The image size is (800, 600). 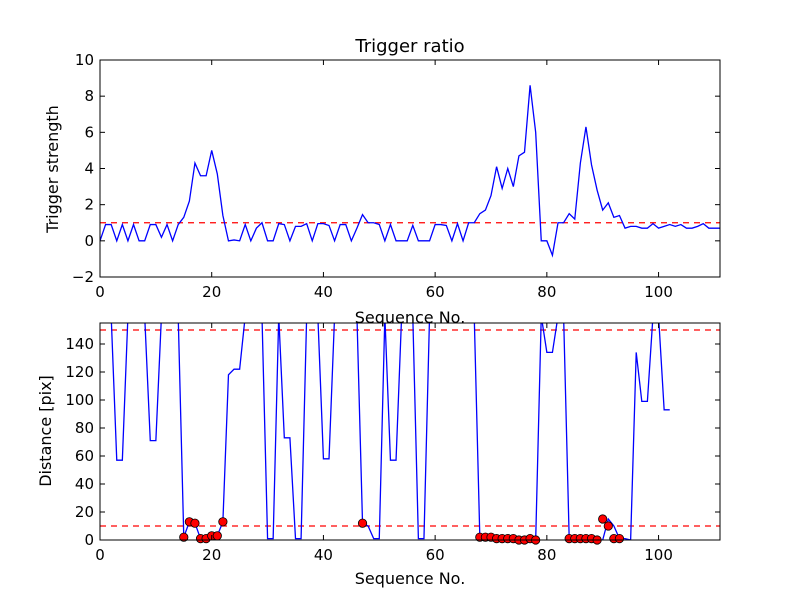 What do you see at coordinates (658, 555) in the screenshot?
I see `bottom-x-tick-label: 100` at bounding box center [658, 555].